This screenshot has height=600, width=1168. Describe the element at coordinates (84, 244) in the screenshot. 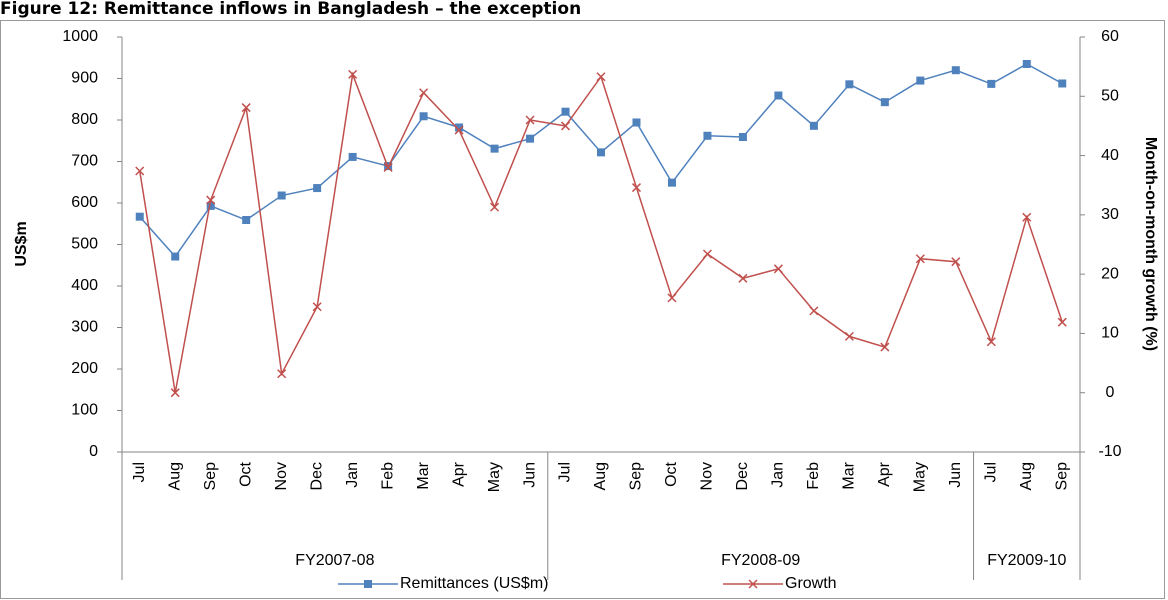

I see `y-tick-label: 500` at that location.